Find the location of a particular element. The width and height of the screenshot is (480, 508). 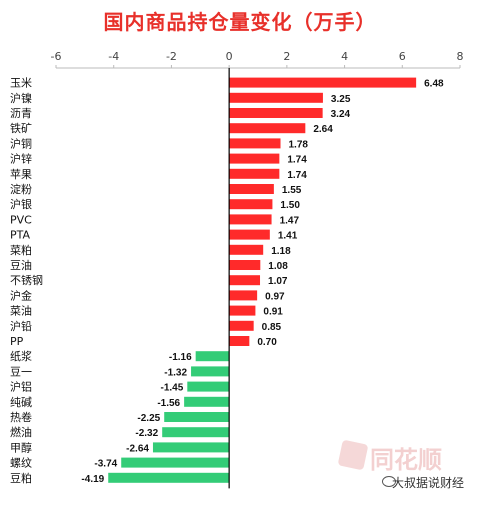

category-label: 菜粕 is located at coordinates (21, 250).